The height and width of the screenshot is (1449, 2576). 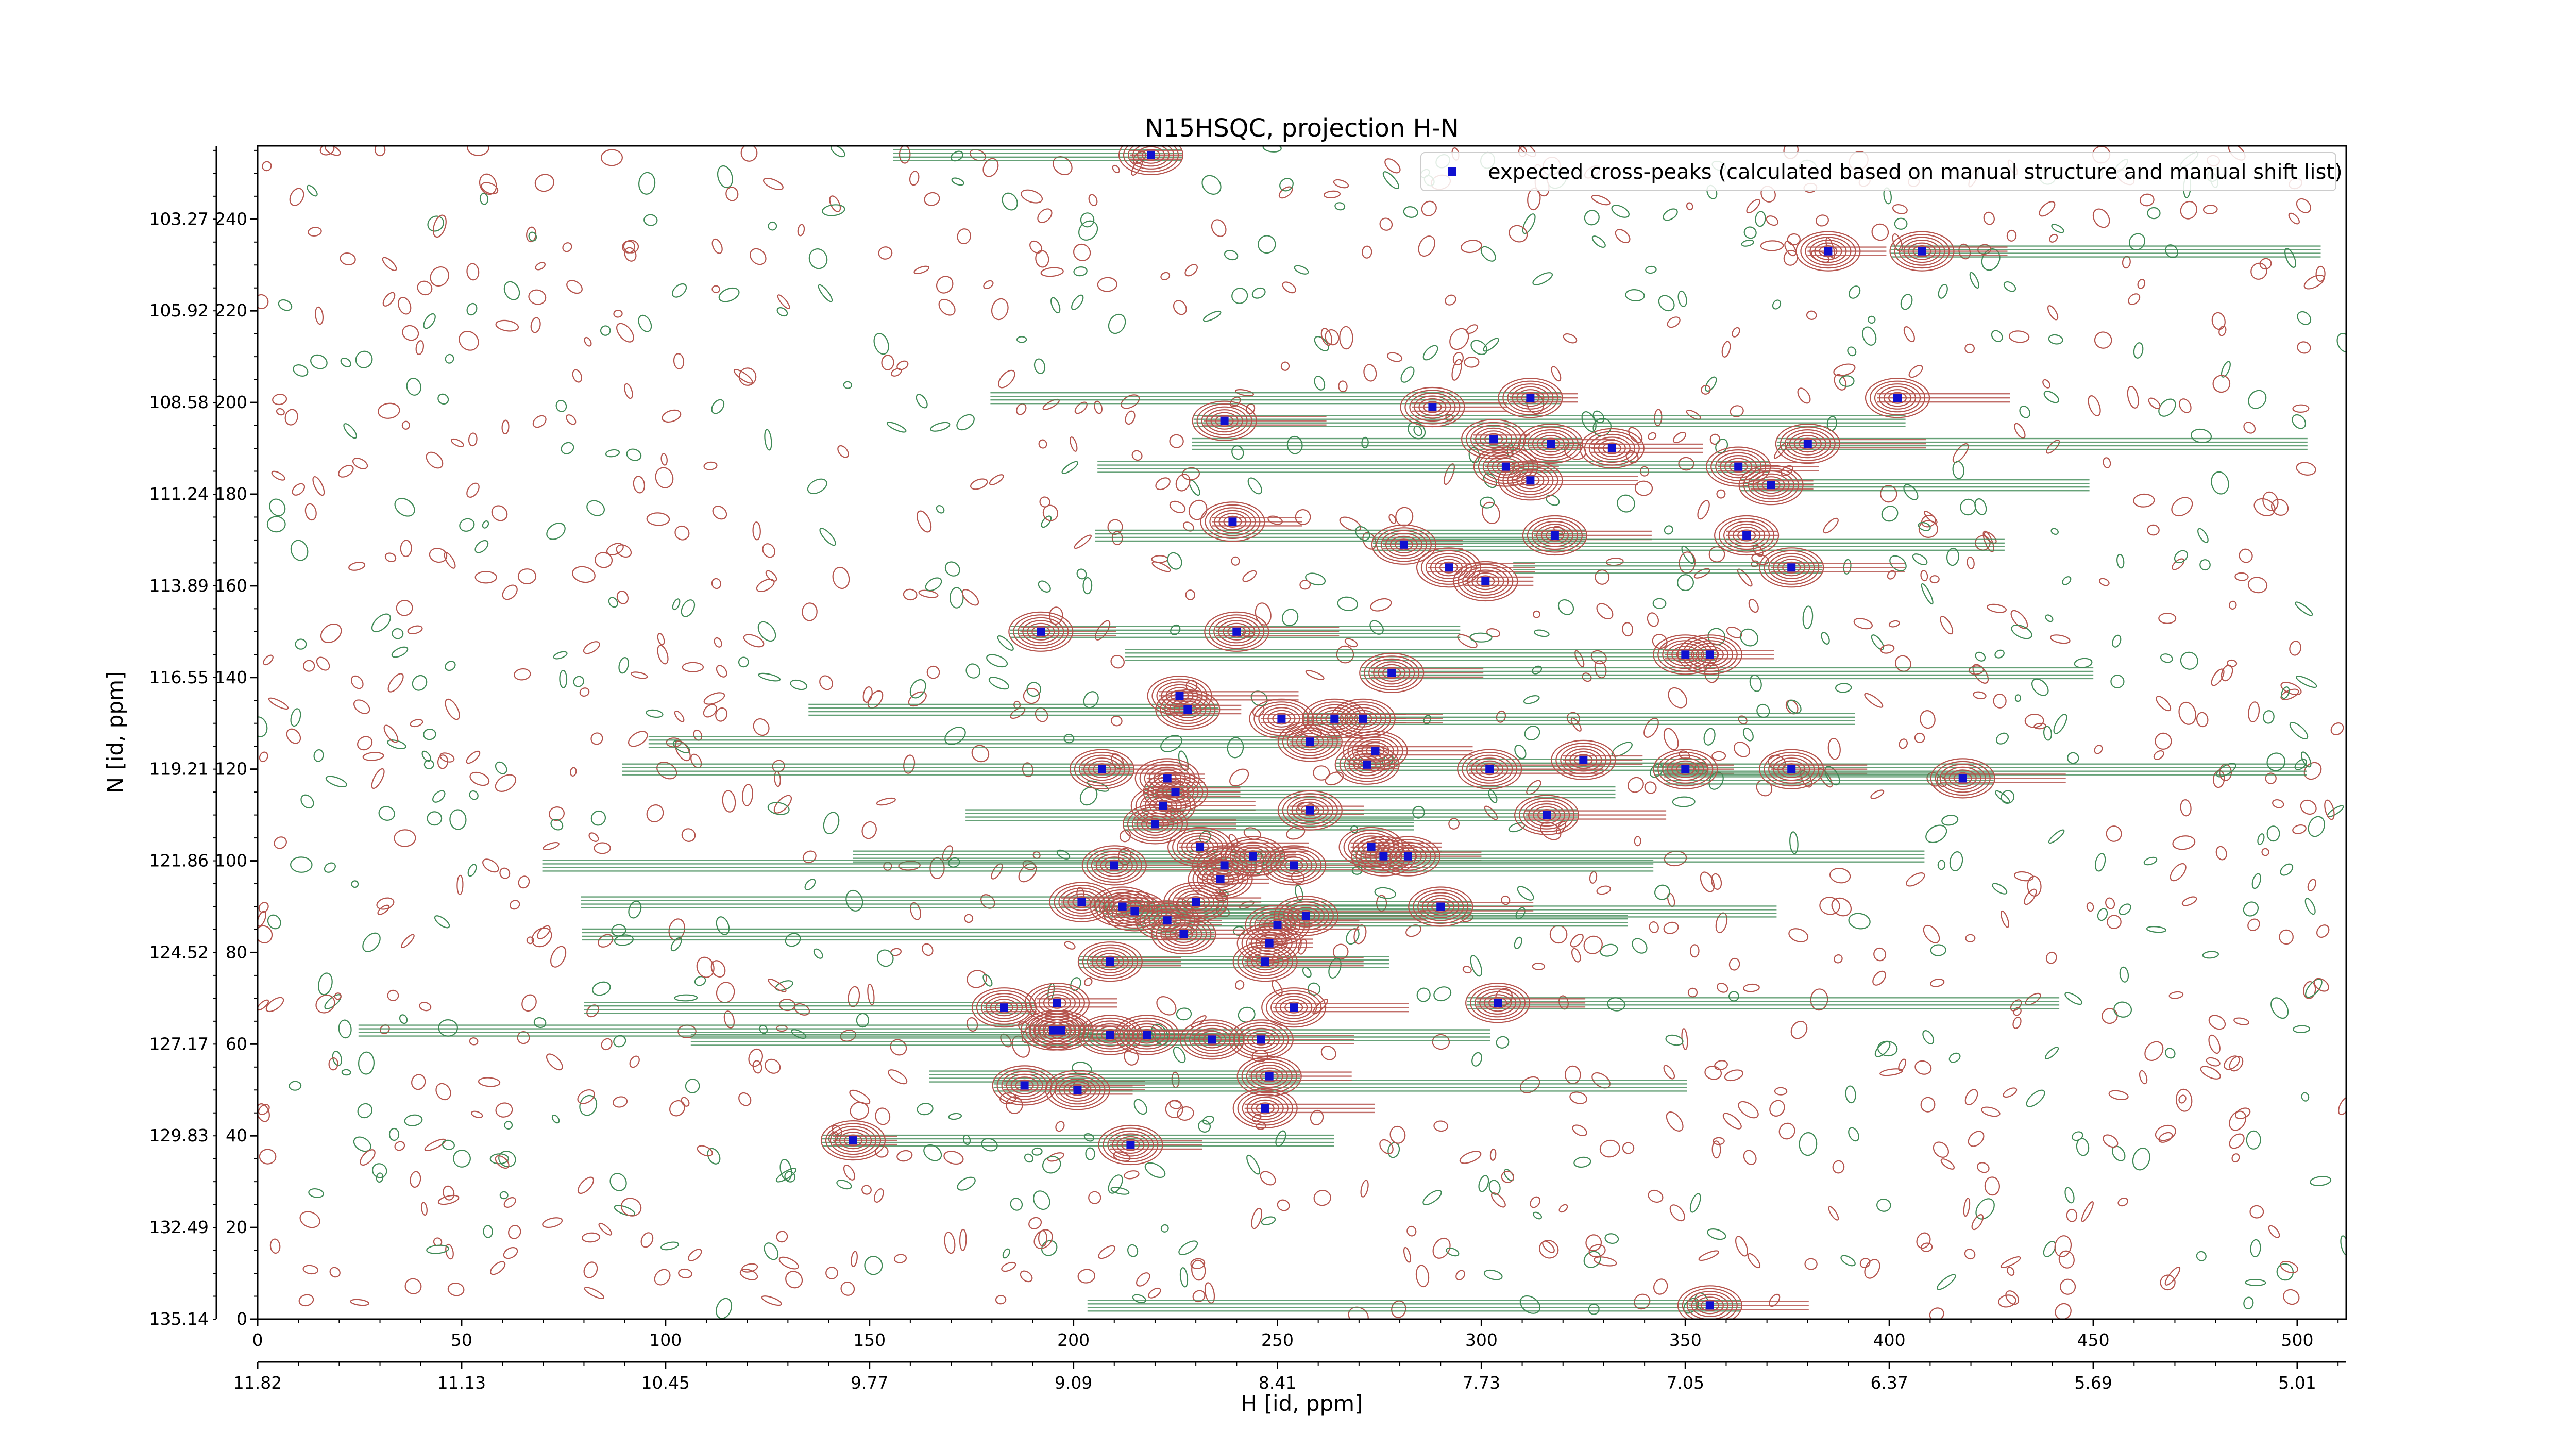 What do you see at coordinates (1452, 171) in the screenshot?
I see `legend-marker-icon` at bounding box center [1452, 171].